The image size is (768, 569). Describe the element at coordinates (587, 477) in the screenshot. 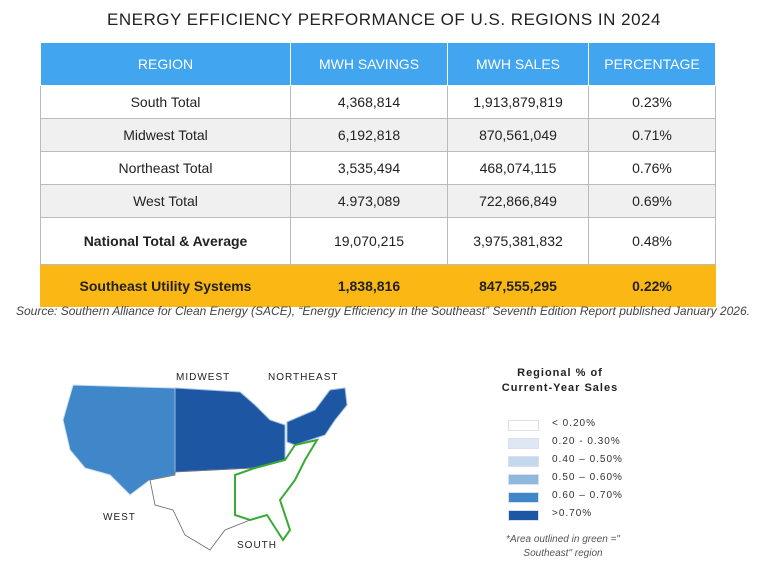

I see `legend-label: 0.50 – 0.60%` at that location.